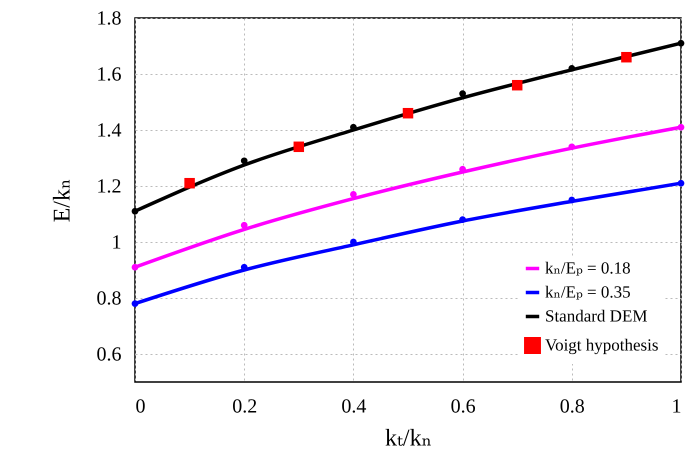 This screenshot has width=687, height=467. I want to click on x-tick-label: 0.4, so click(353, 407).